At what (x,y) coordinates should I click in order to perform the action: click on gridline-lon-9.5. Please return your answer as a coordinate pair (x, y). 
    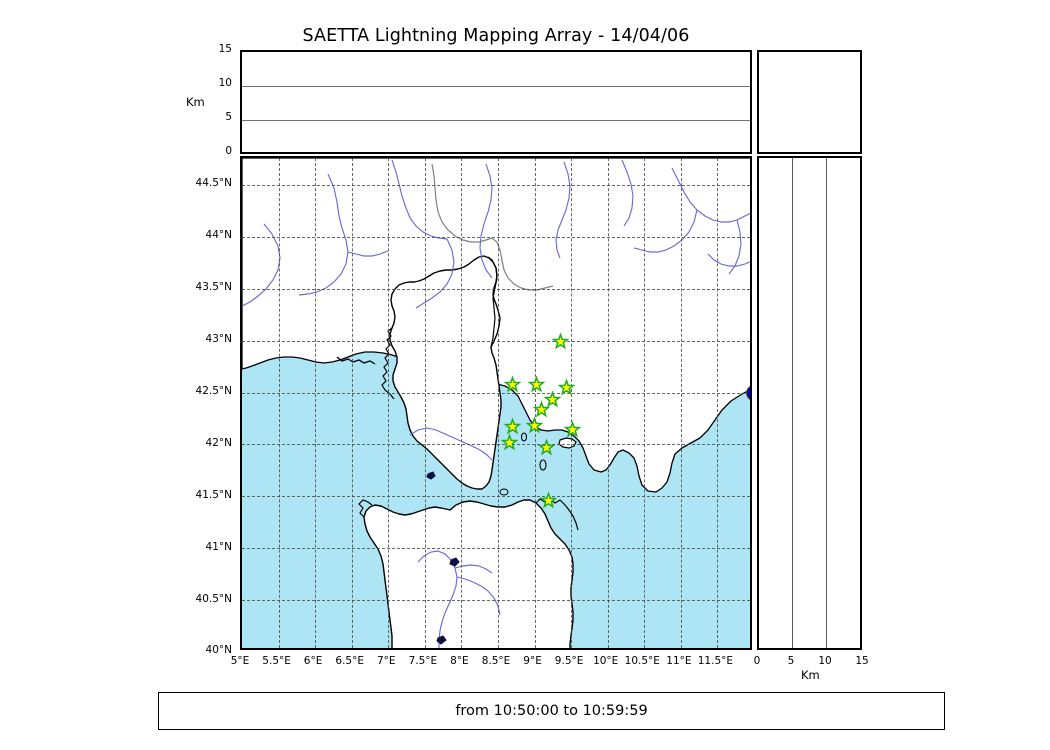
    Looking at the image, I should click on (572, 403).